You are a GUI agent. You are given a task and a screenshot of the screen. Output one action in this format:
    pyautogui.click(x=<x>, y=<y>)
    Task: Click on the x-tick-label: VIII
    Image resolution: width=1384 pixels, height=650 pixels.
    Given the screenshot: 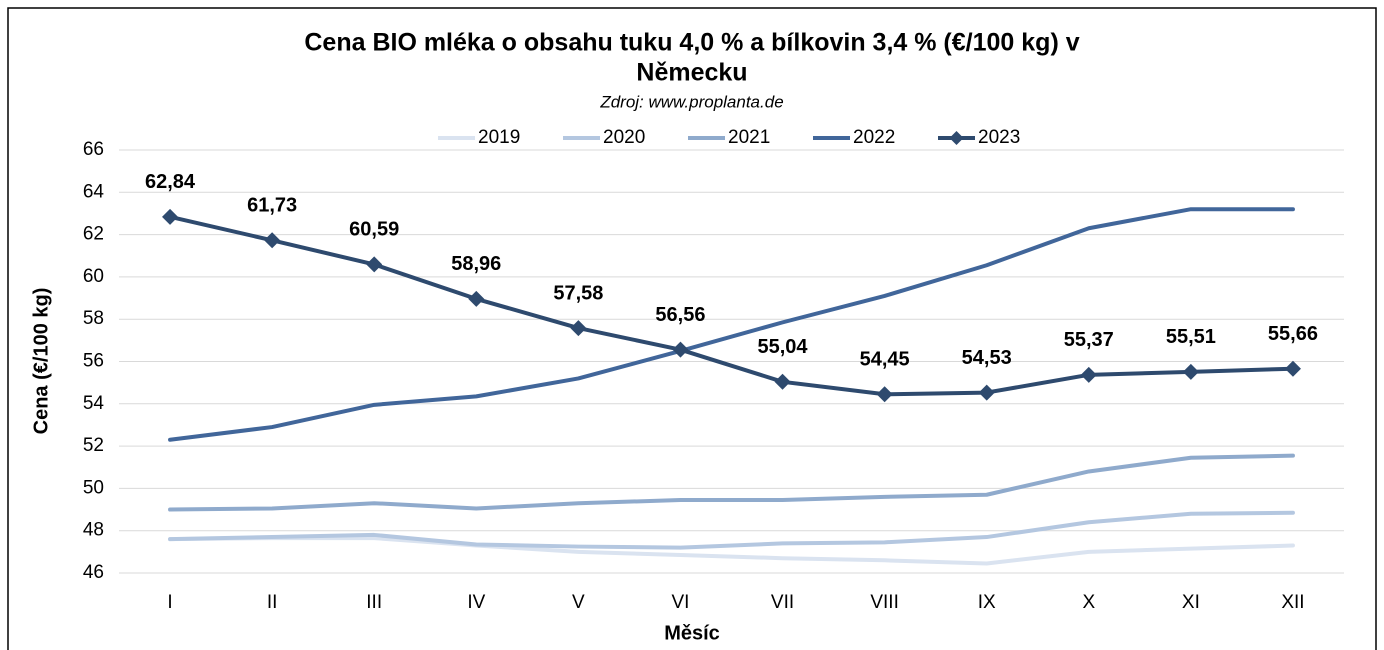 What is the action you would take?
    pyautogui.click(x=884, y=602)
    